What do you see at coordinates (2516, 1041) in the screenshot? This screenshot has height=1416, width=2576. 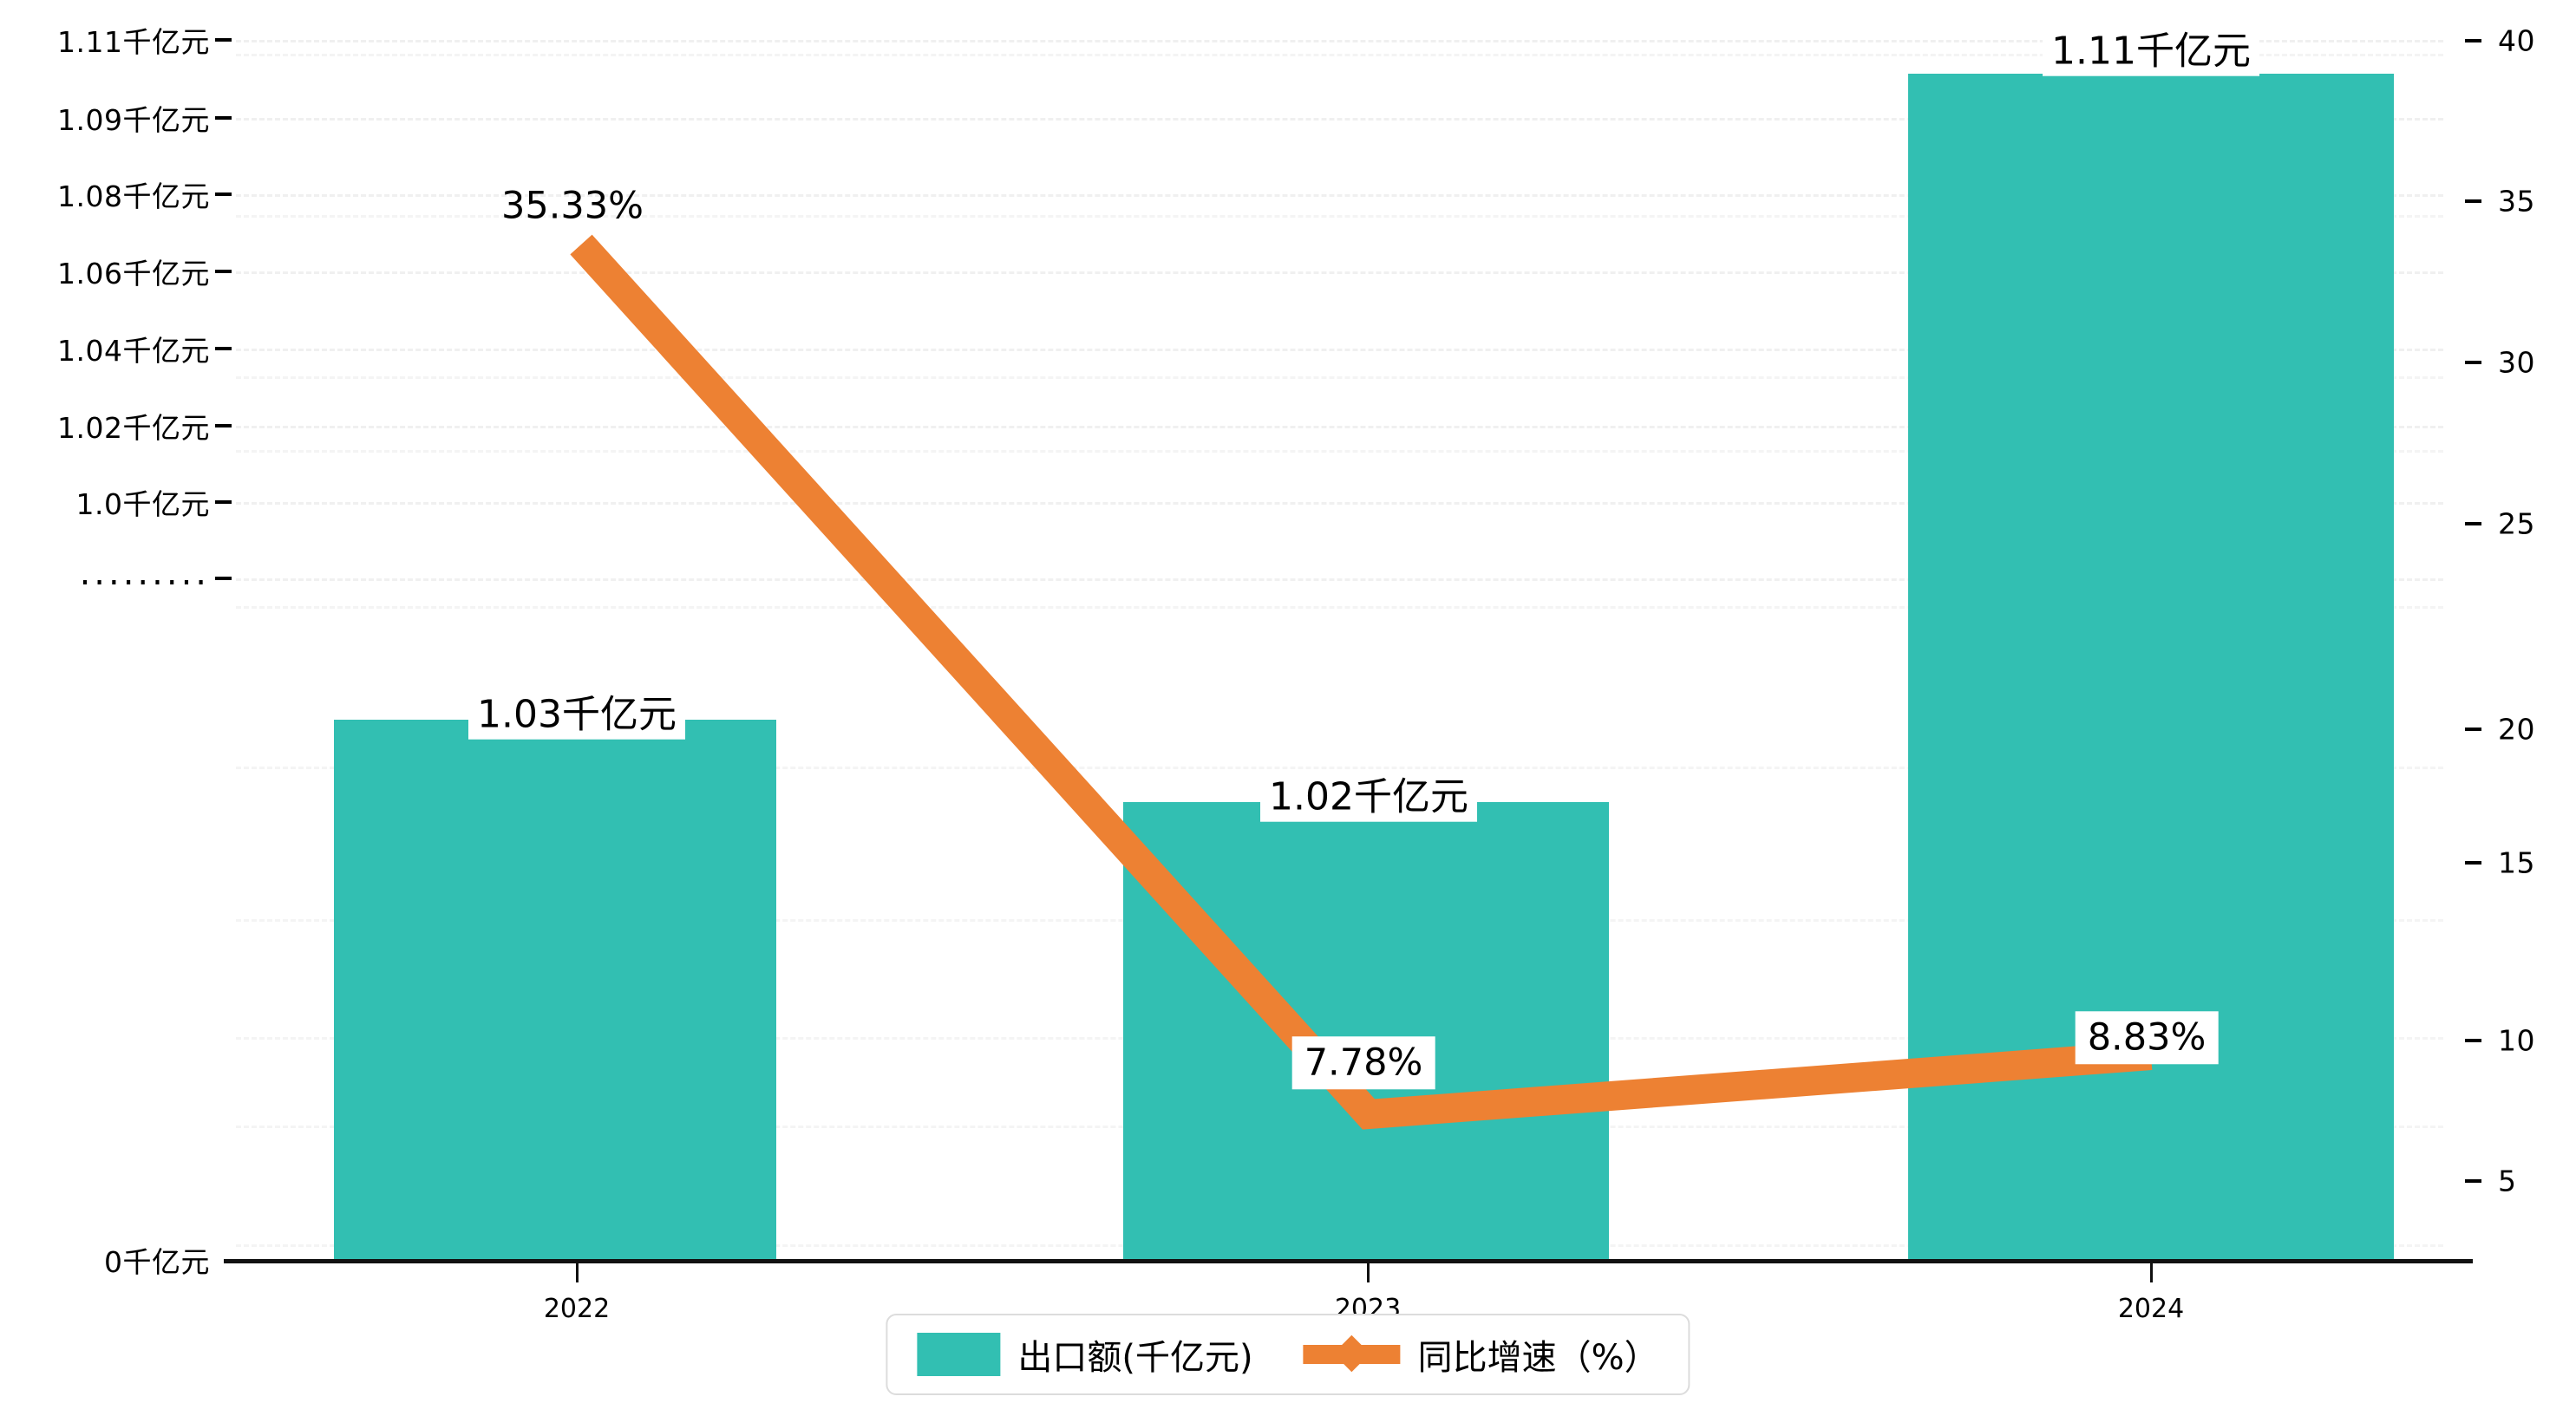 I see `y-axis-right-tick-label: 10` at bounding box center [2516, 1041].